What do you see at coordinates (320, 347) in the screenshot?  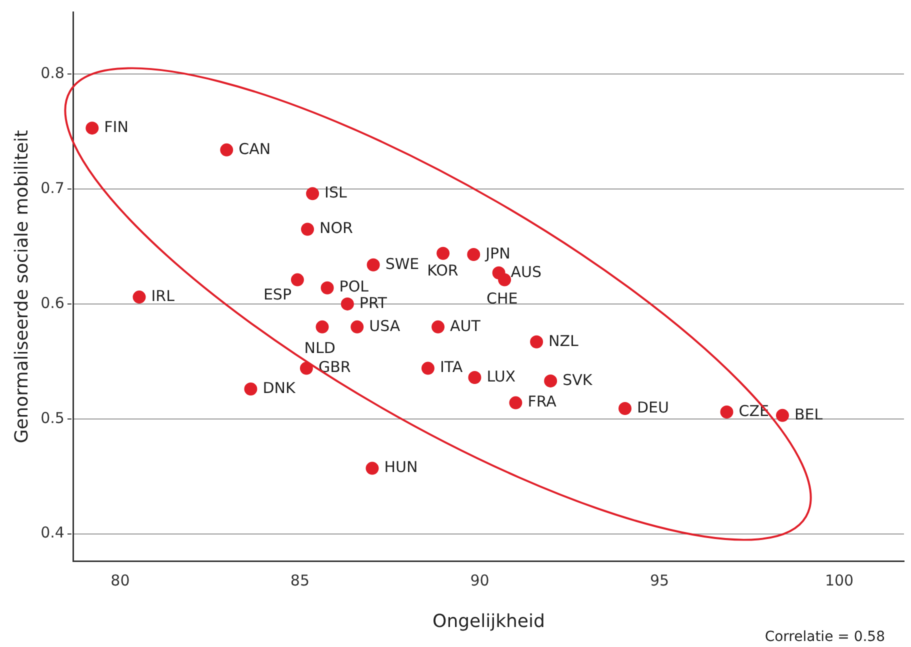 I see `annotation: NLD` at bounding box center [320, 347].